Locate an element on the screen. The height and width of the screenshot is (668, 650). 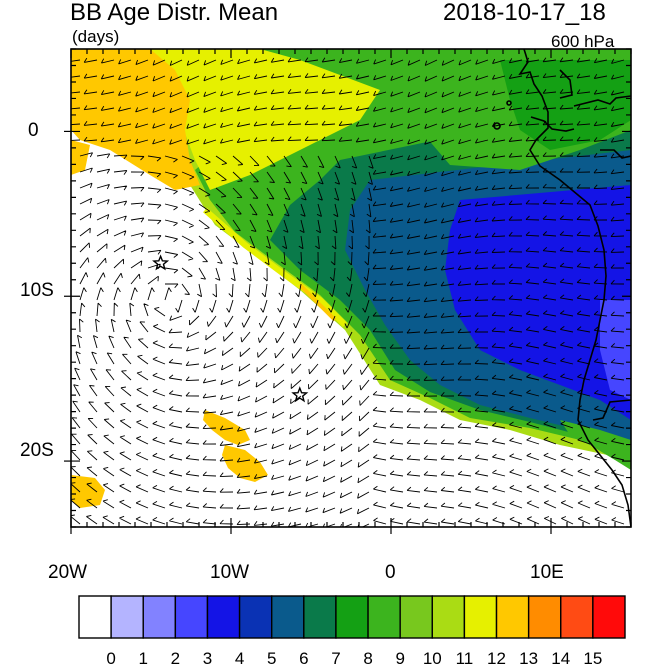
colorbar-label: 11 is located at coordinates (464, 658).